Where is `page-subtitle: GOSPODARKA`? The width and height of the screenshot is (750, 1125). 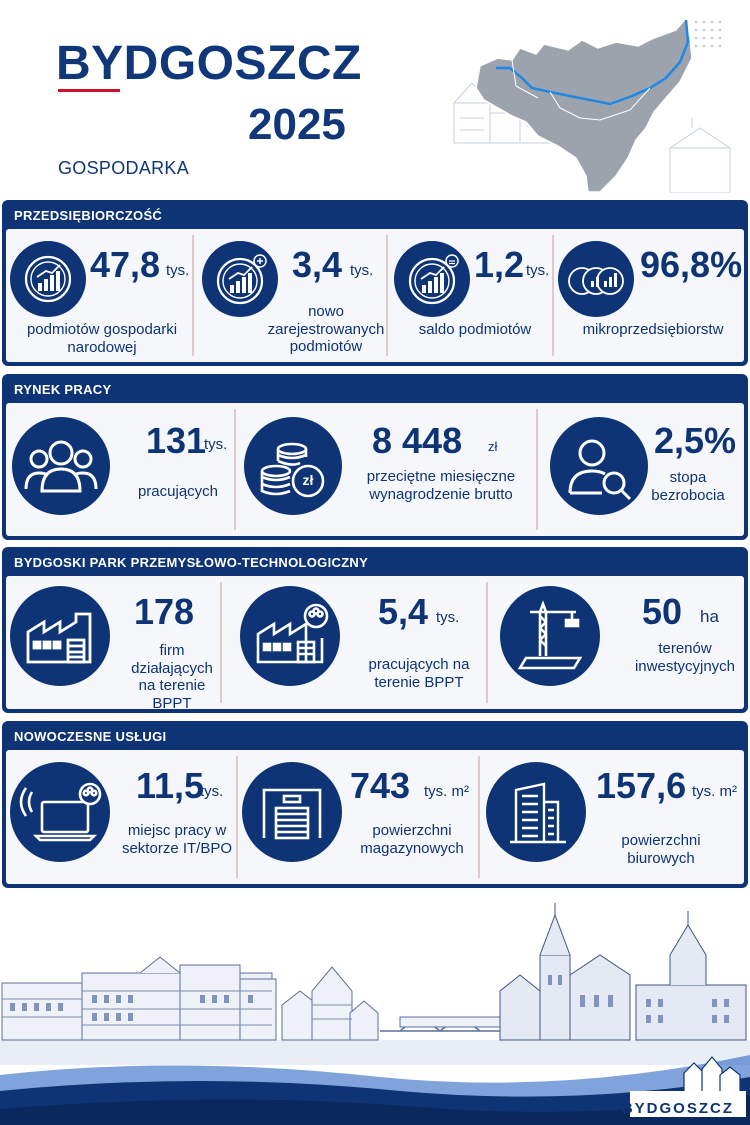
page-subtitle: GOSPODARKA is located at coordinates (124, 168).